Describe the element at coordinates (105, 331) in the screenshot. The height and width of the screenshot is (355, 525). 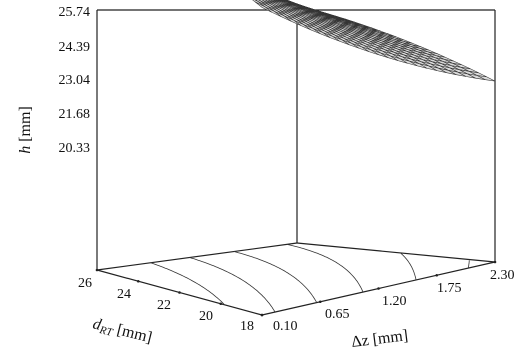
I see `y-axis-label-subscript: RT` at that location.